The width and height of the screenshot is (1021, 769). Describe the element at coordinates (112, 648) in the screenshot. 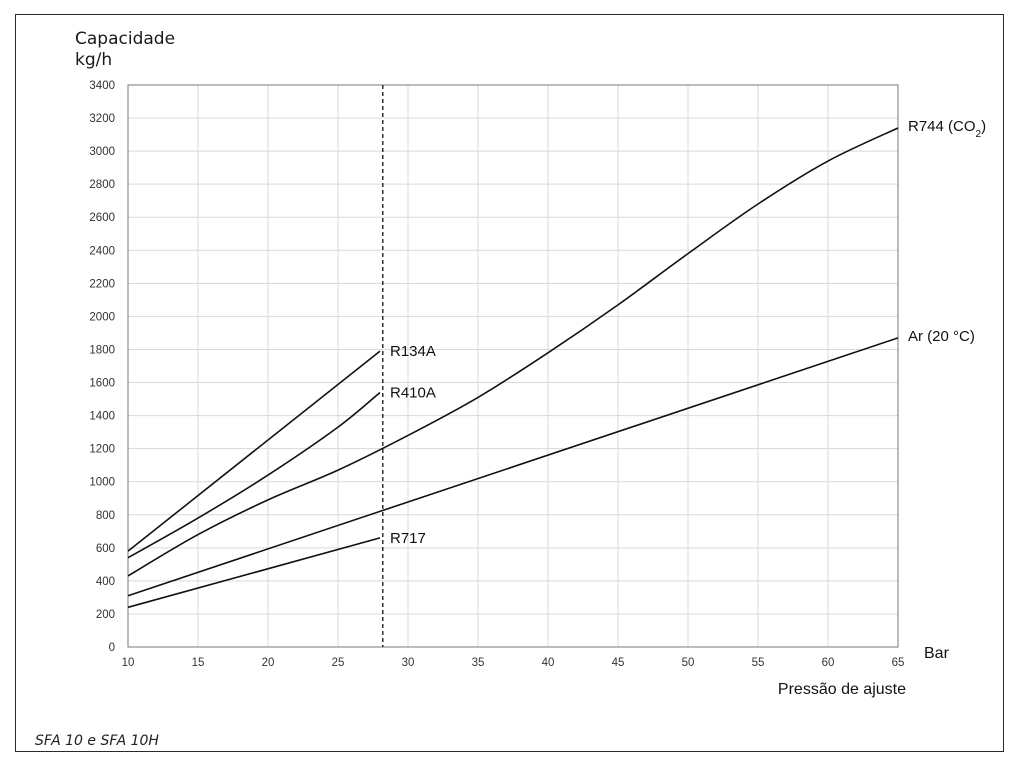

I see `y-tick-label-0: 0` at that location.